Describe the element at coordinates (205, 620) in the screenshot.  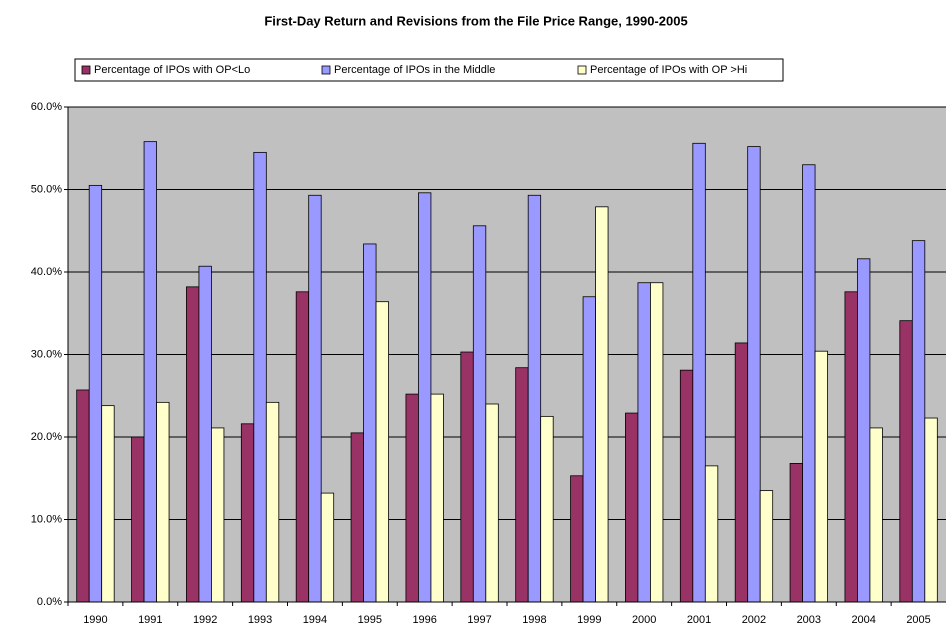
I see `x-tick-label: 1992` at that location.